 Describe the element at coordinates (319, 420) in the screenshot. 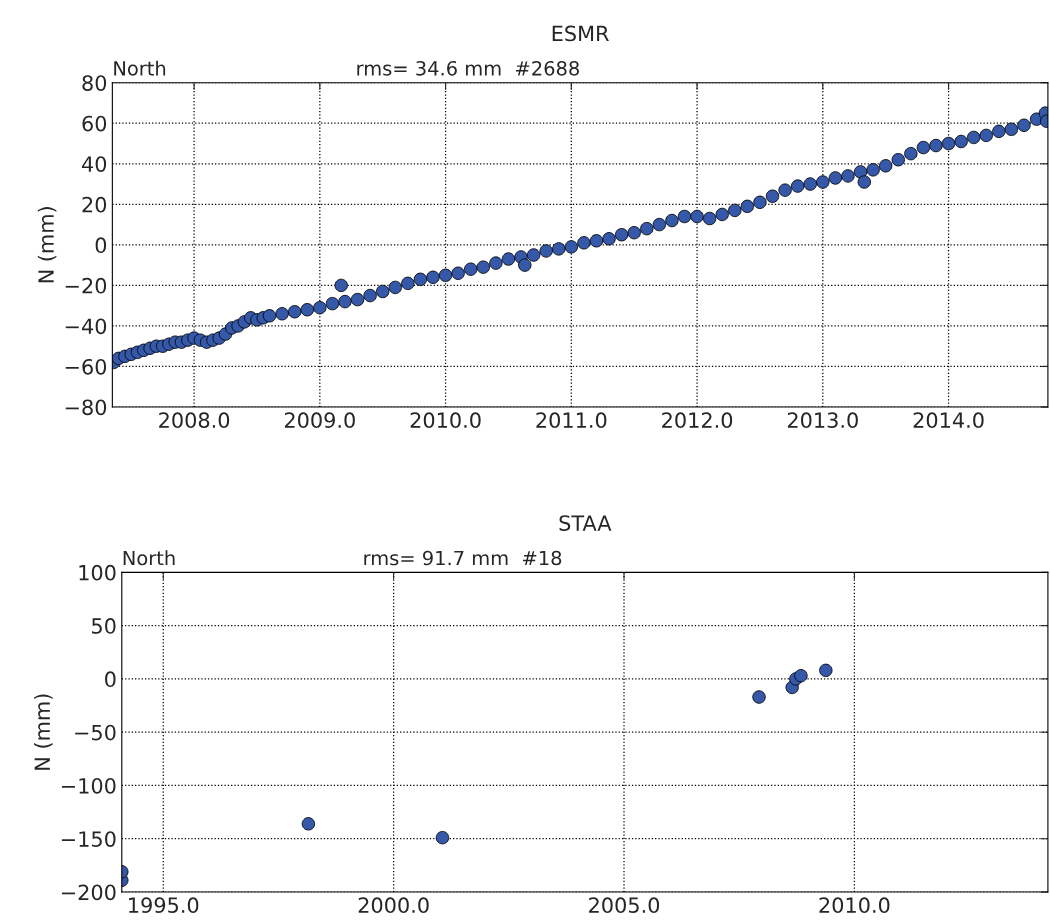

I see `x-tick-label: 2009.0` at that location.